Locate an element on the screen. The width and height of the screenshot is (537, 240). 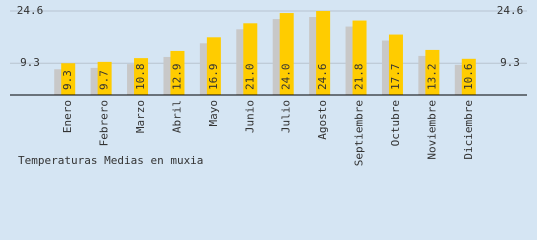
value-label: 12.9 is located at coordinates (176, 77).